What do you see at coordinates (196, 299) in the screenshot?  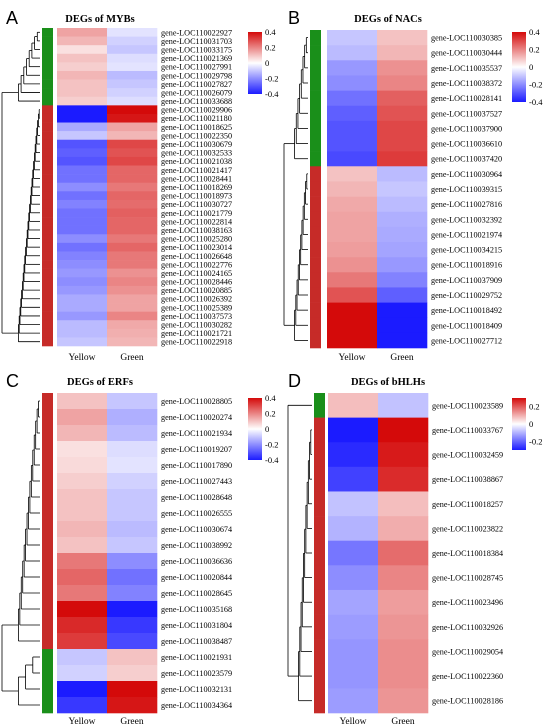 I see `gene-label: gene-LOC110026392` at bounding box center [196, 299].